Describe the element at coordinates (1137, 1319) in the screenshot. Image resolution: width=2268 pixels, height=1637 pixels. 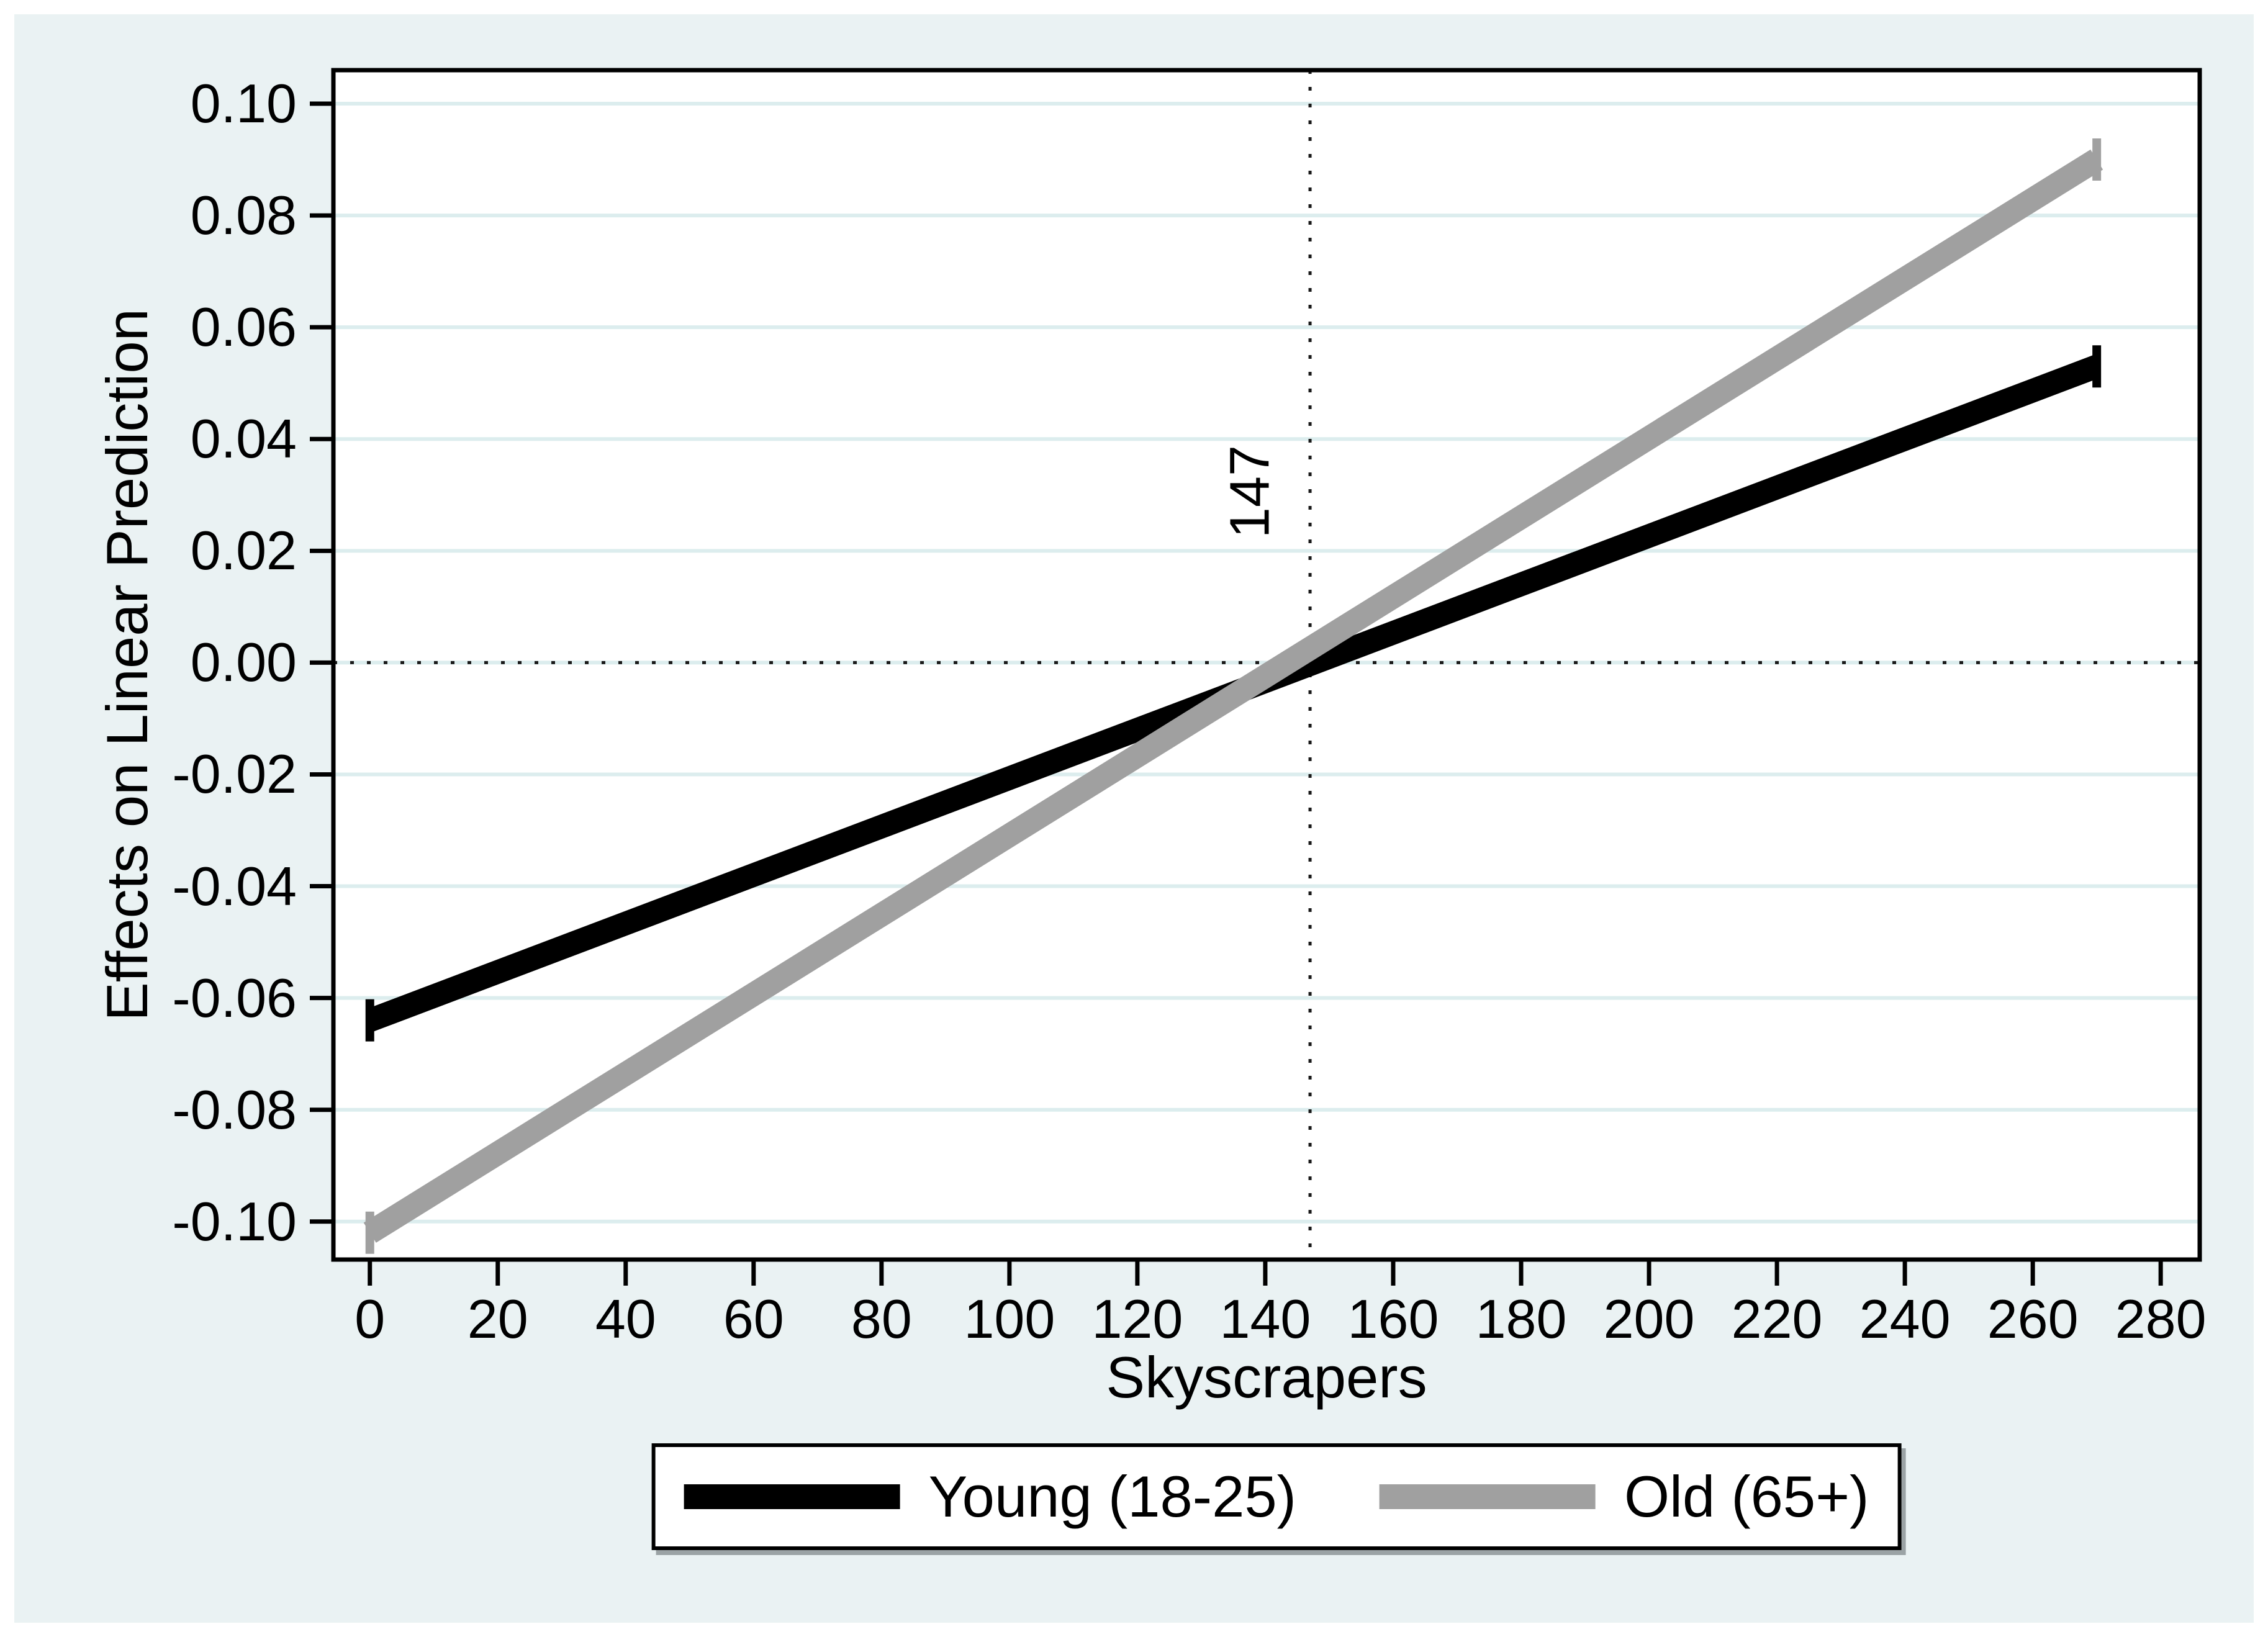
I see `x-tick-label: 120` at that location.